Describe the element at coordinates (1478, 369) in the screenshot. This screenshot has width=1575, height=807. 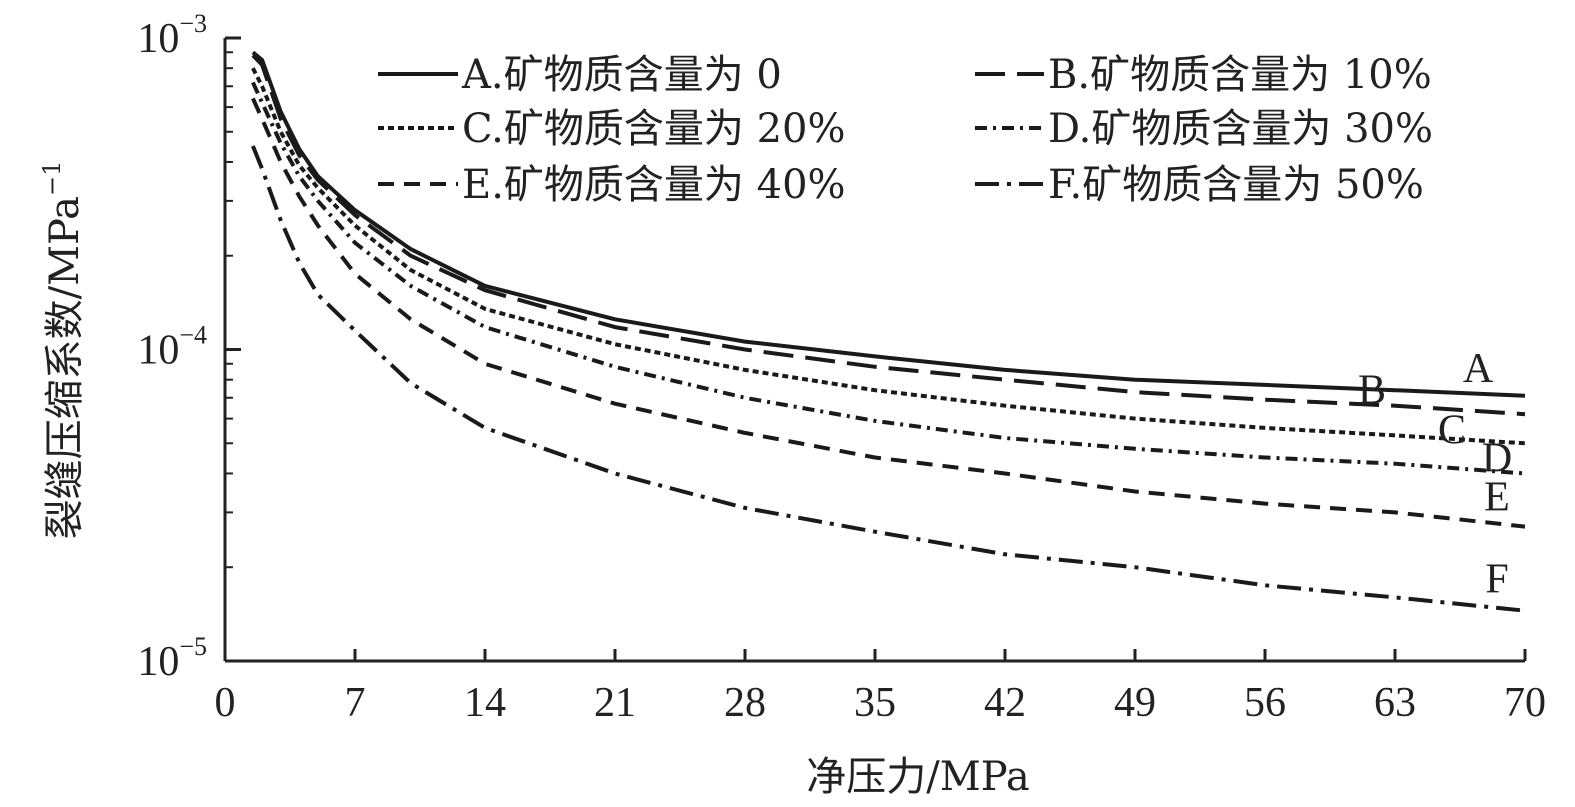
I see `end-label-a: A` at that location.